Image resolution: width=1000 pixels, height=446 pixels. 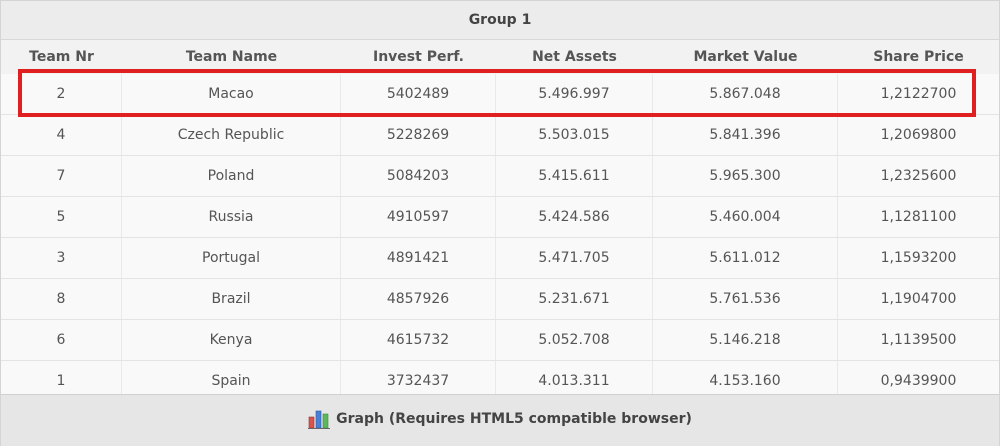 I want to click on invest-perf-cell: 3732437, so click(x=418, y=381).